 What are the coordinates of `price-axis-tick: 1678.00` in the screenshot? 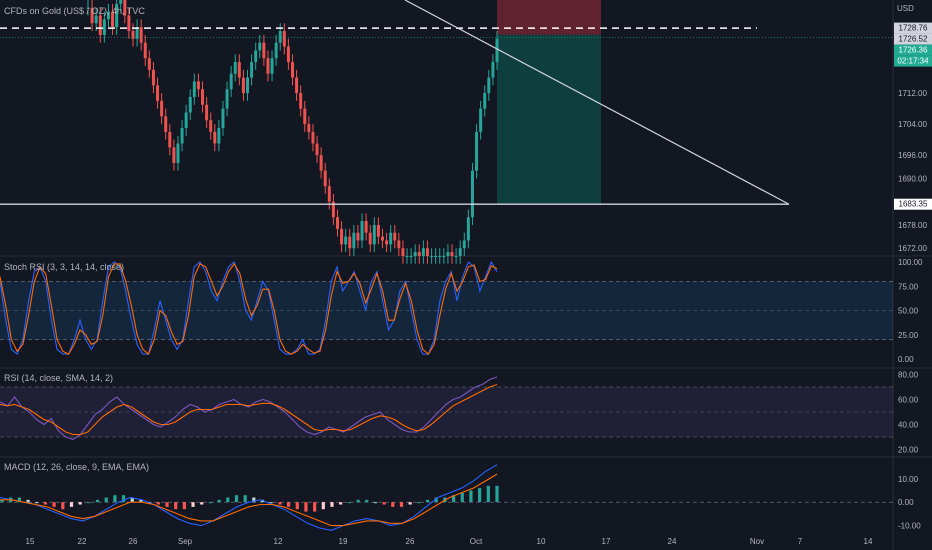 It's located at (912, 225).